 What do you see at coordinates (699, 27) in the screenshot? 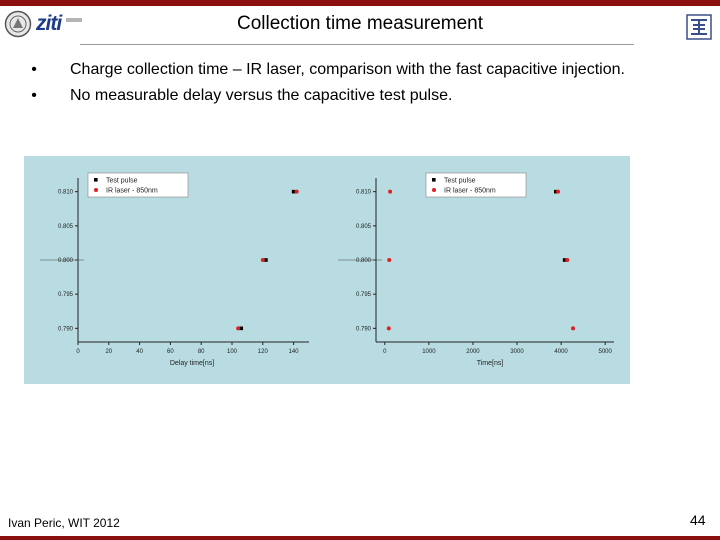
I see `institute-logo-icon` at bounding box center [699, 27].